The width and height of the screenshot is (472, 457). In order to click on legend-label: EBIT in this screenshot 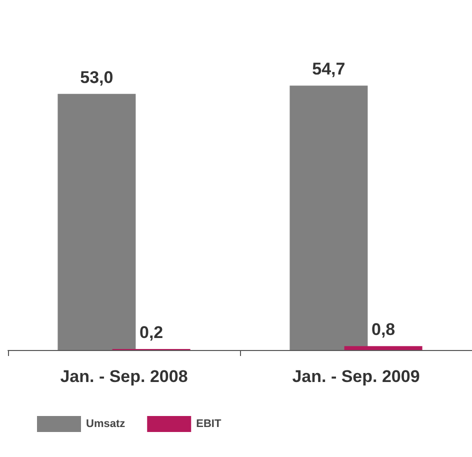, I will do `click(209, 424)`.